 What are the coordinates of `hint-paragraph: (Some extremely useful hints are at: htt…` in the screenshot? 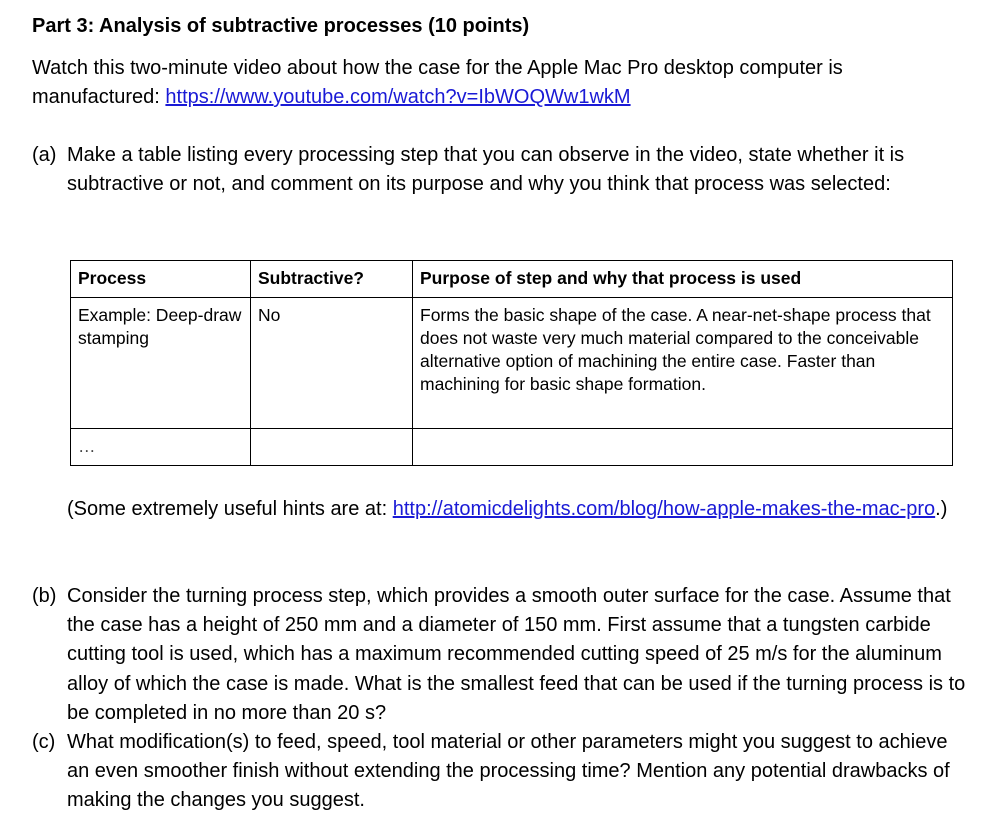 It's located at (517, 509).